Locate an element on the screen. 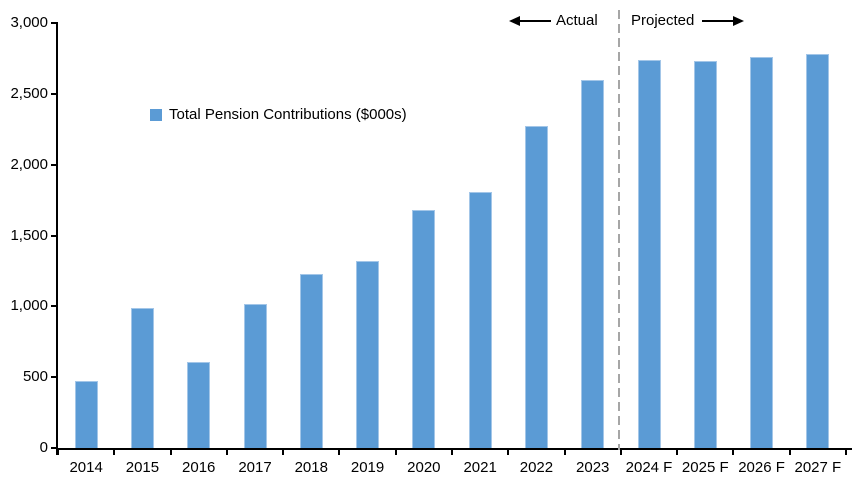 This screenshot has width=852, height=495. x-tick-label-2014: 2014 is located at coordinates (86, 467).